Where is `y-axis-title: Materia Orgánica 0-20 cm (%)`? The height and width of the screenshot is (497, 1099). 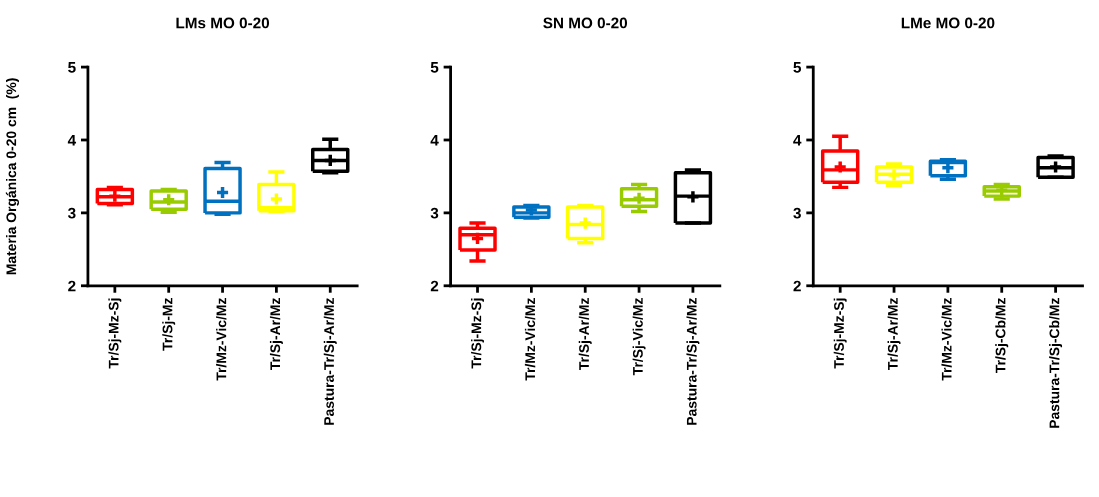
y-axis-title: Materia Orgánica 0-20 cm (%) is located at coordinates (12, 176).